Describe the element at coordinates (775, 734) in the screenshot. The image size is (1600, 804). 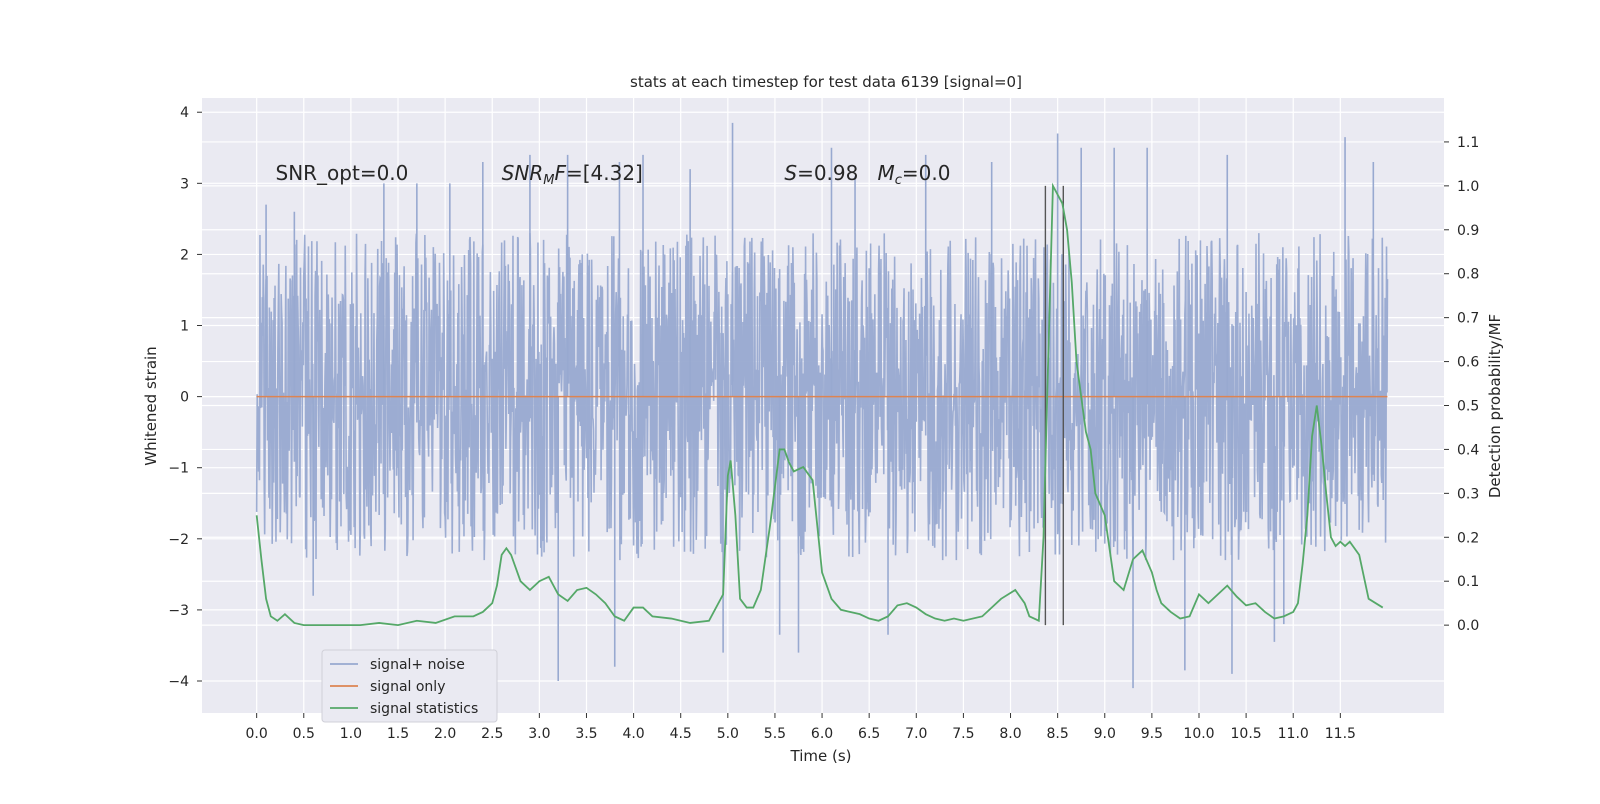
I see `x-tick-label: 5.5` at that location.